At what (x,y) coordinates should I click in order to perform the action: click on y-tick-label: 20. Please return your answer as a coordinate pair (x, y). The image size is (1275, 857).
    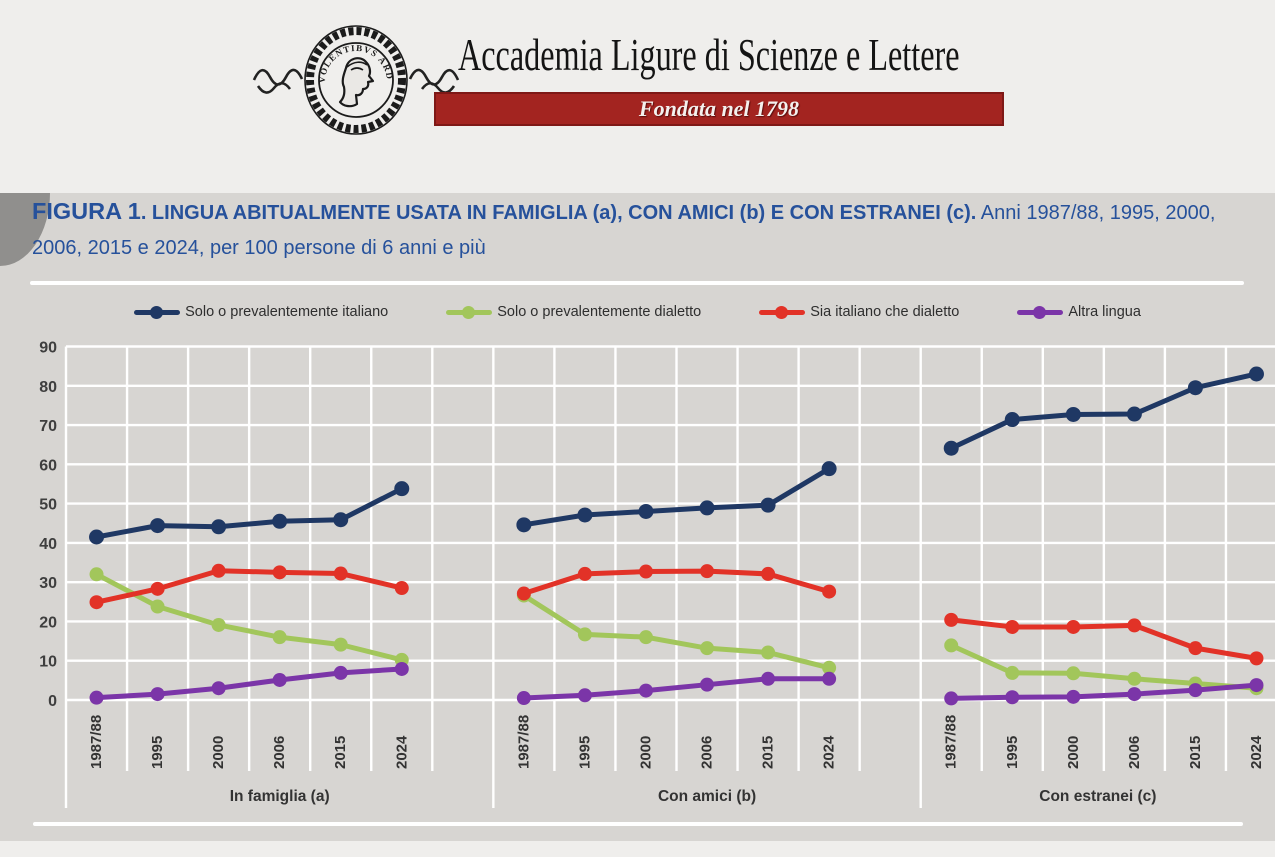
    Looking at the image, I should click on (48, 622).